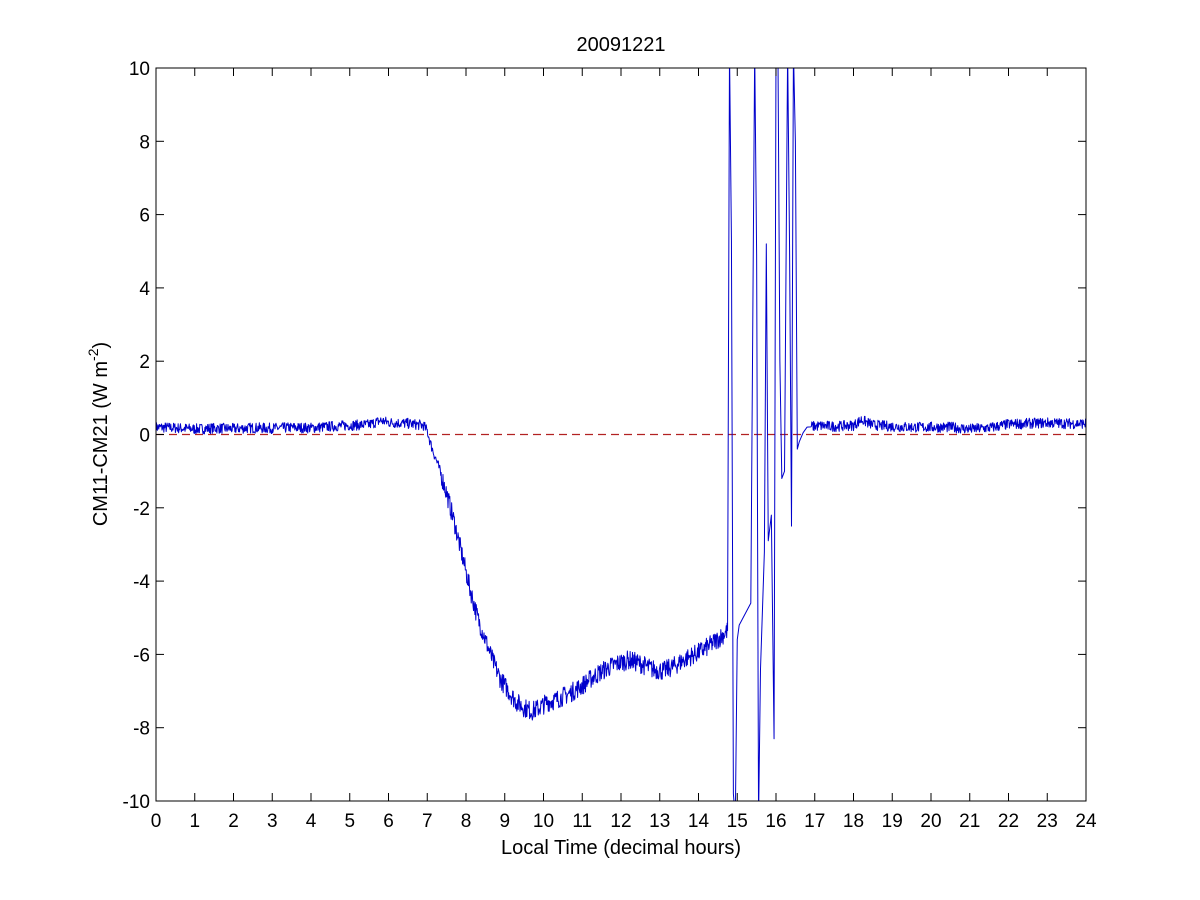 This screenshot has height=900, width=1200. What do you see at coordinates (621, 45) in the screenshot?
I see `chart-title: 20091221` at bounding box center [621, 45].